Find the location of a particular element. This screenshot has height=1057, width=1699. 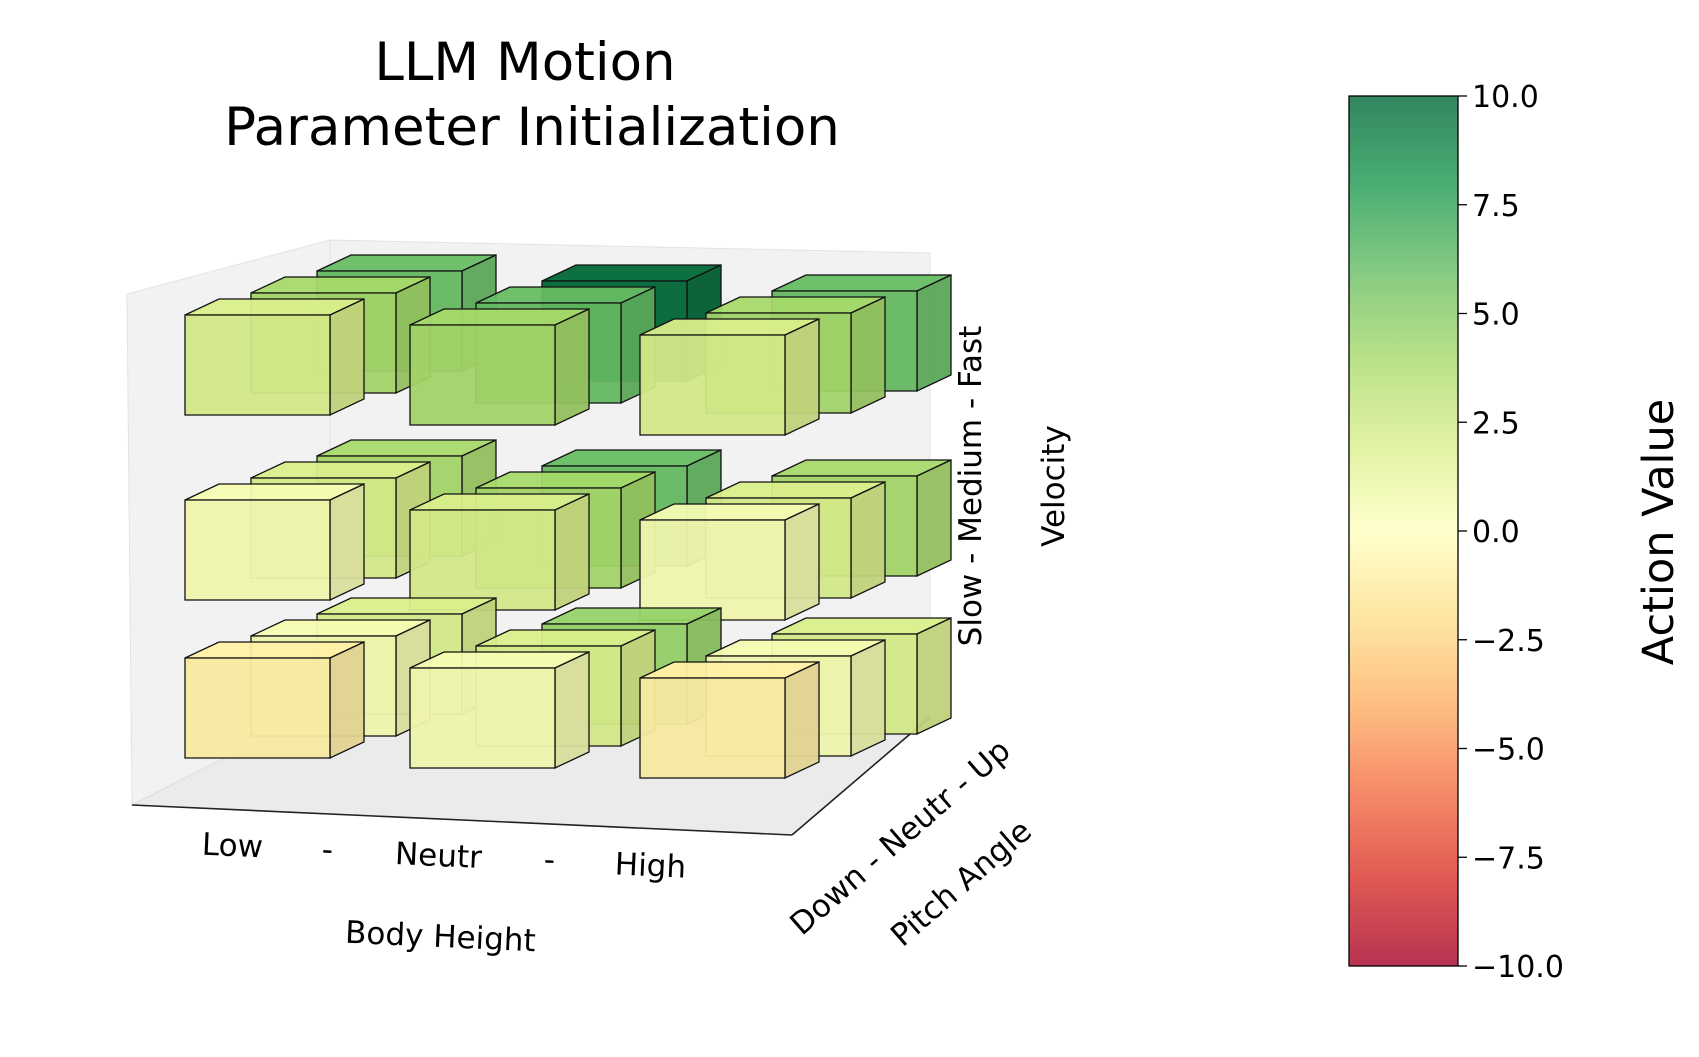

x-tick-sep-1: - is located at coordinates (327, 850).